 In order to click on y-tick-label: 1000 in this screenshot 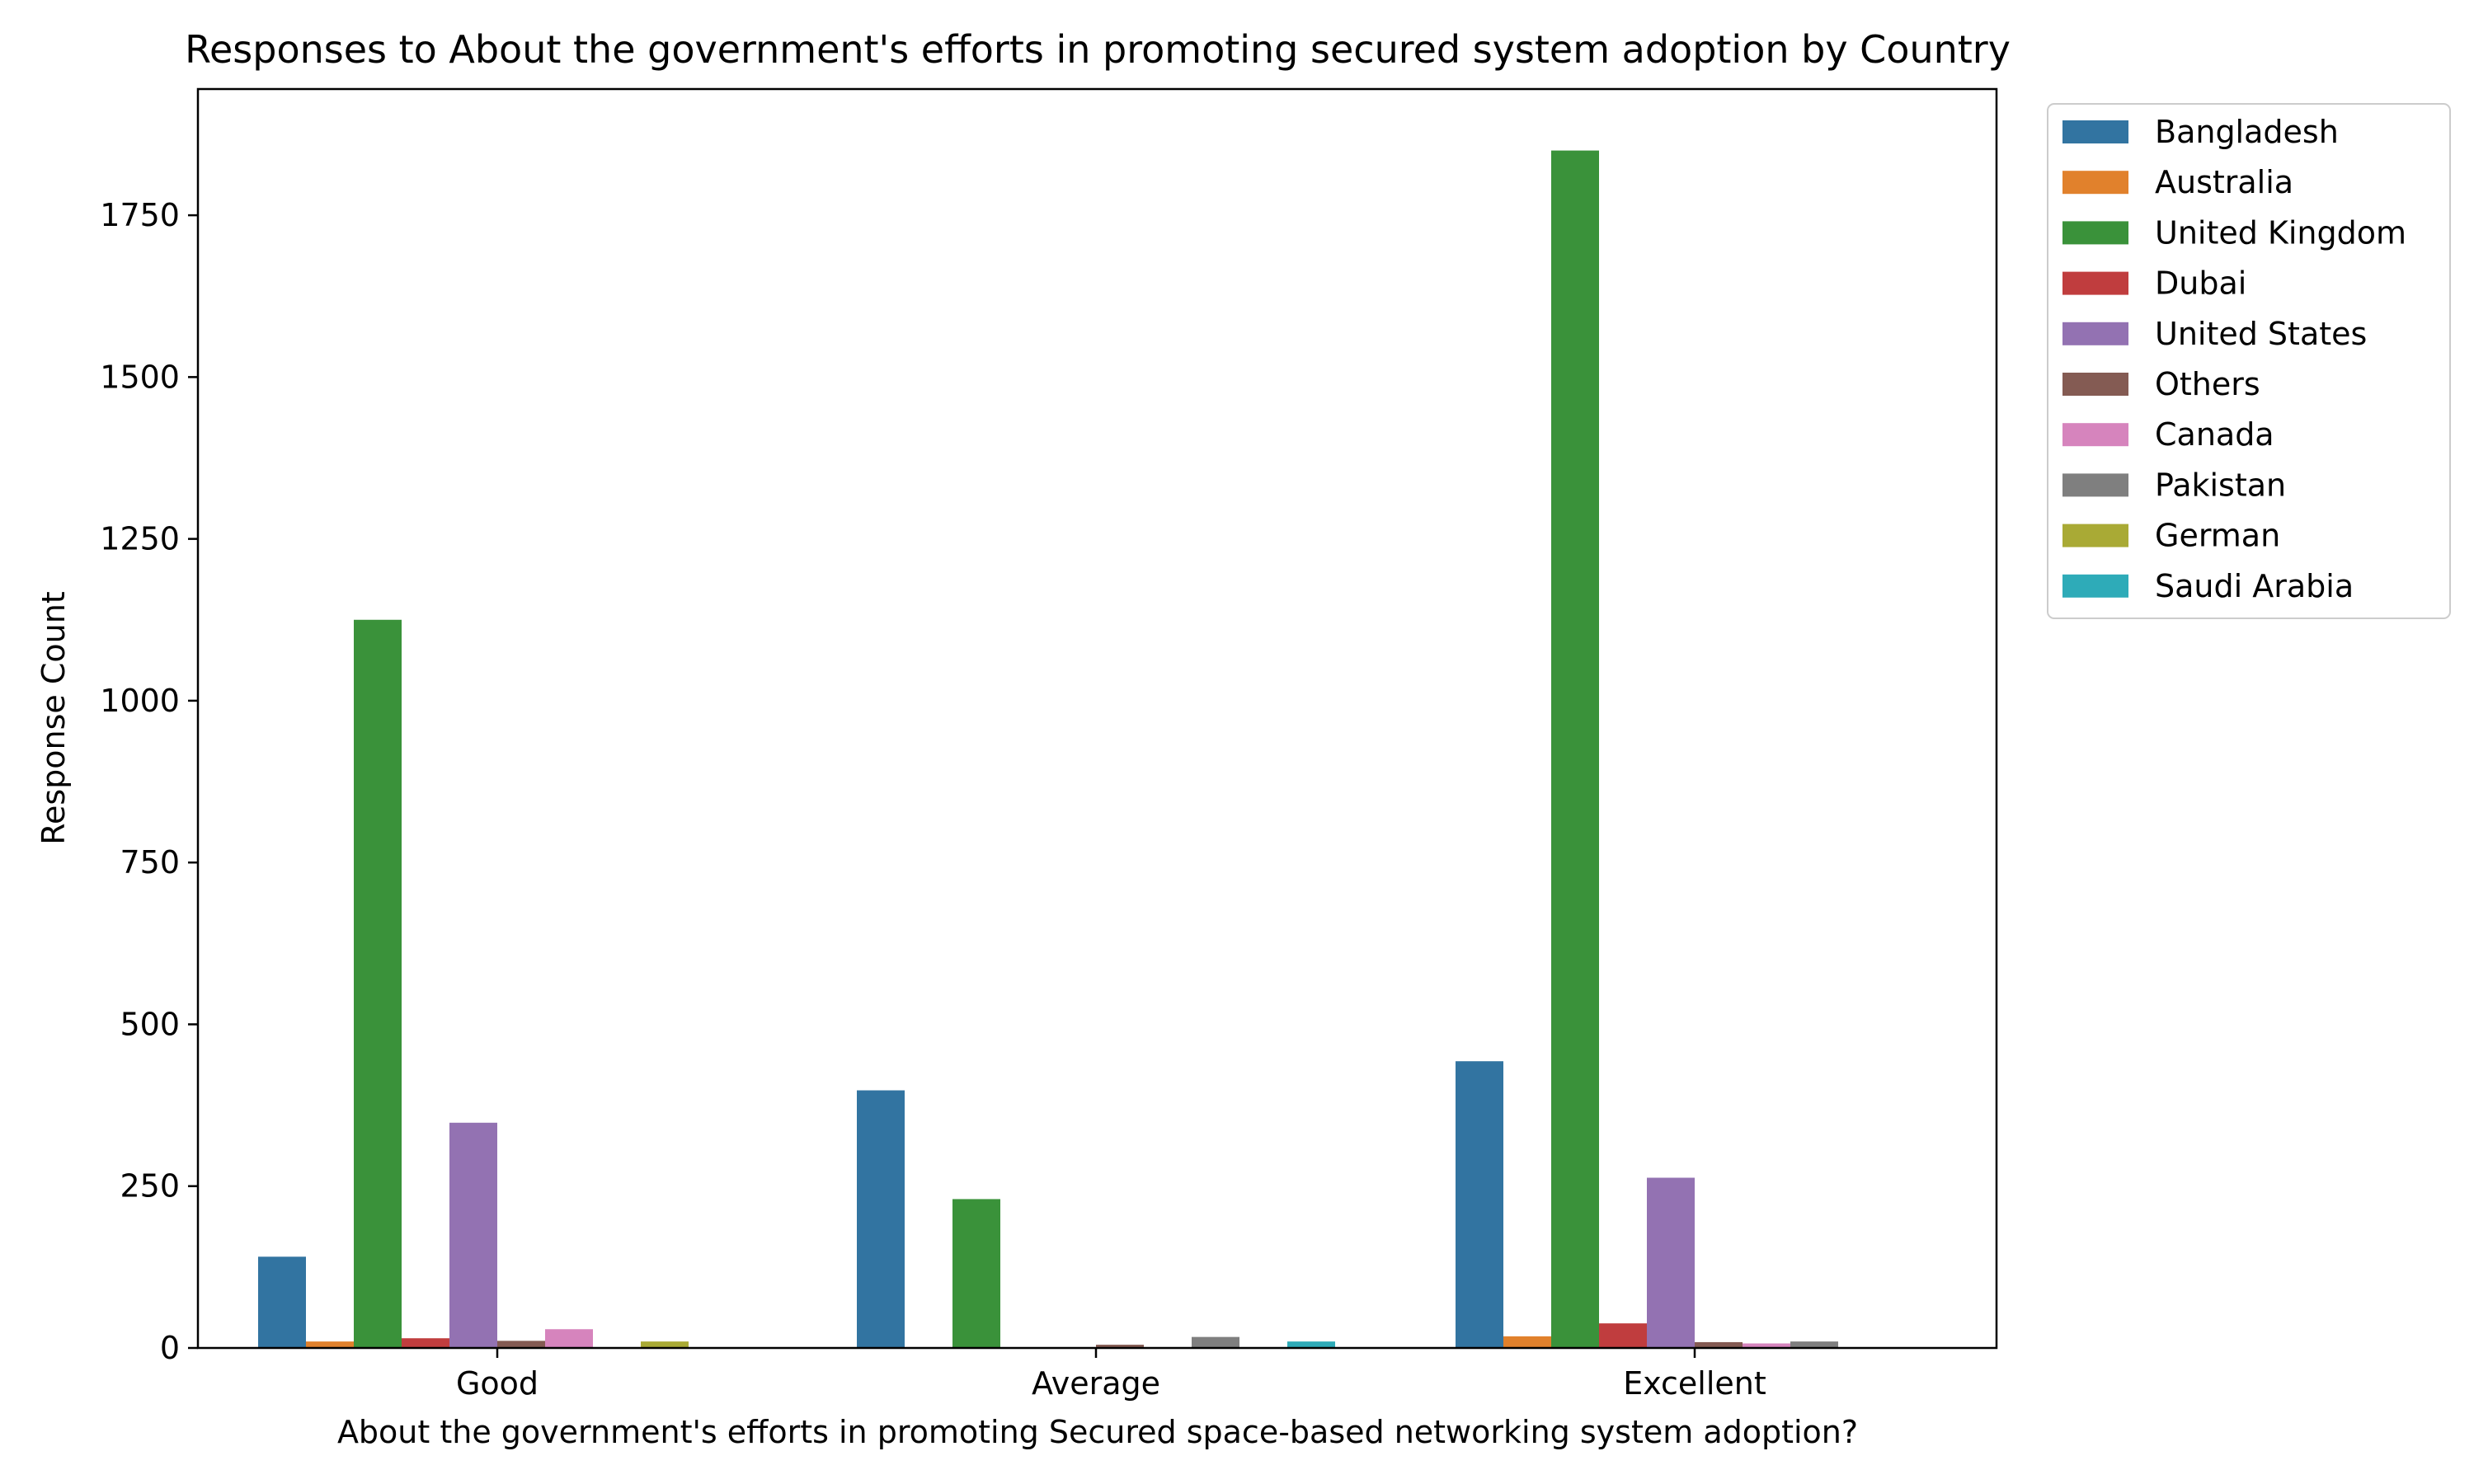, I will do `click(140, 701)`.